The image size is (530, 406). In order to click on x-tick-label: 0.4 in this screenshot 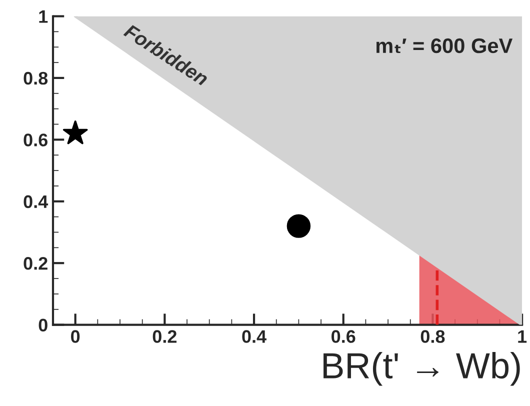, I will do `click(254, 336)`.